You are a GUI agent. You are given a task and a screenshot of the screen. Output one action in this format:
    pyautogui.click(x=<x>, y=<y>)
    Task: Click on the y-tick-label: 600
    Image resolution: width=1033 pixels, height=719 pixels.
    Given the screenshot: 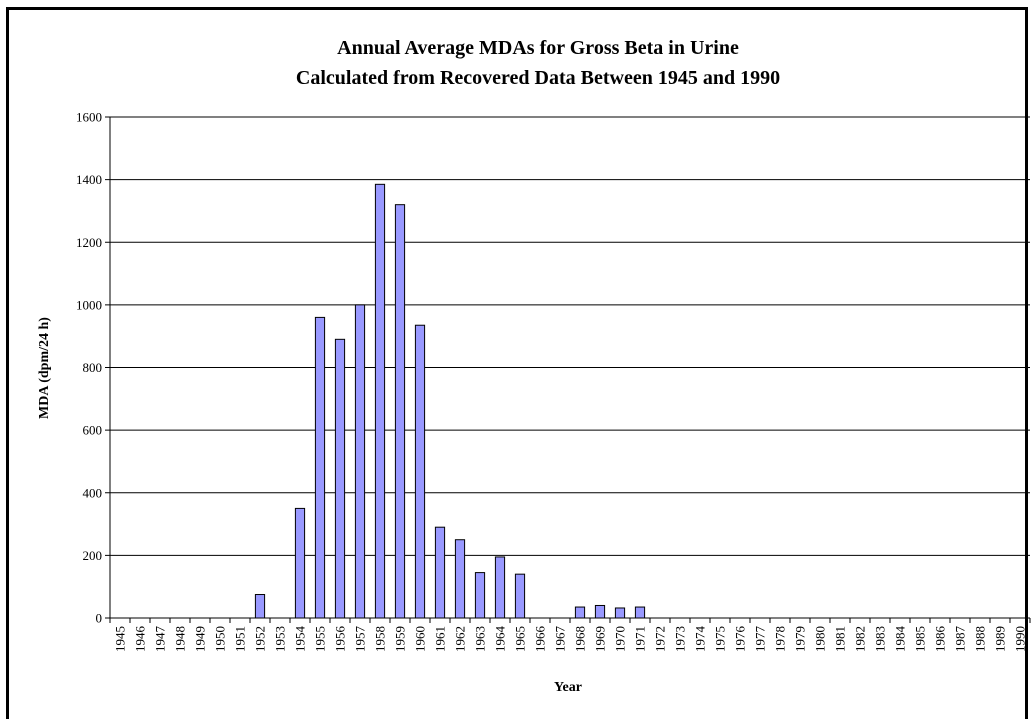 What is the action you would take?
    pyautogui.click(x=93, y=430)
    